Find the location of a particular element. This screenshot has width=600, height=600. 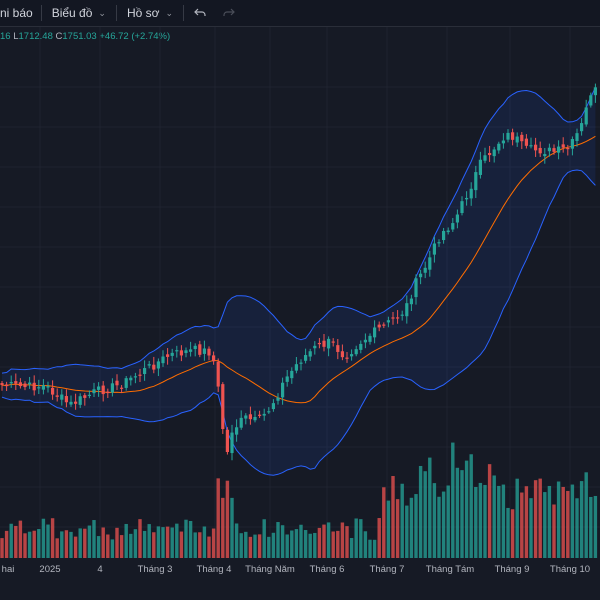

undo-button is located at coordinates (200, 13).